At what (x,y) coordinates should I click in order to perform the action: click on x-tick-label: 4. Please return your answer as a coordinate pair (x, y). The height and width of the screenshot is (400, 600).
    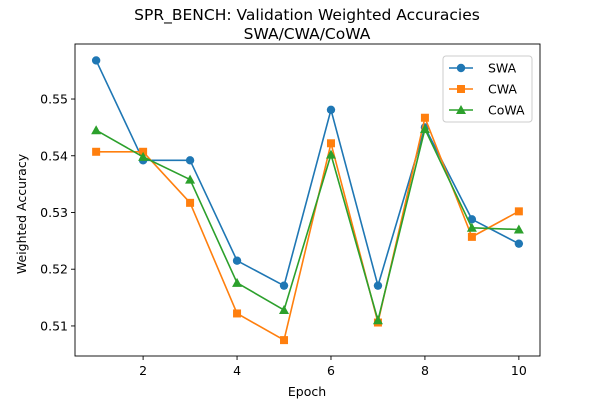
    Looking at the image, I should click on (237, 370).